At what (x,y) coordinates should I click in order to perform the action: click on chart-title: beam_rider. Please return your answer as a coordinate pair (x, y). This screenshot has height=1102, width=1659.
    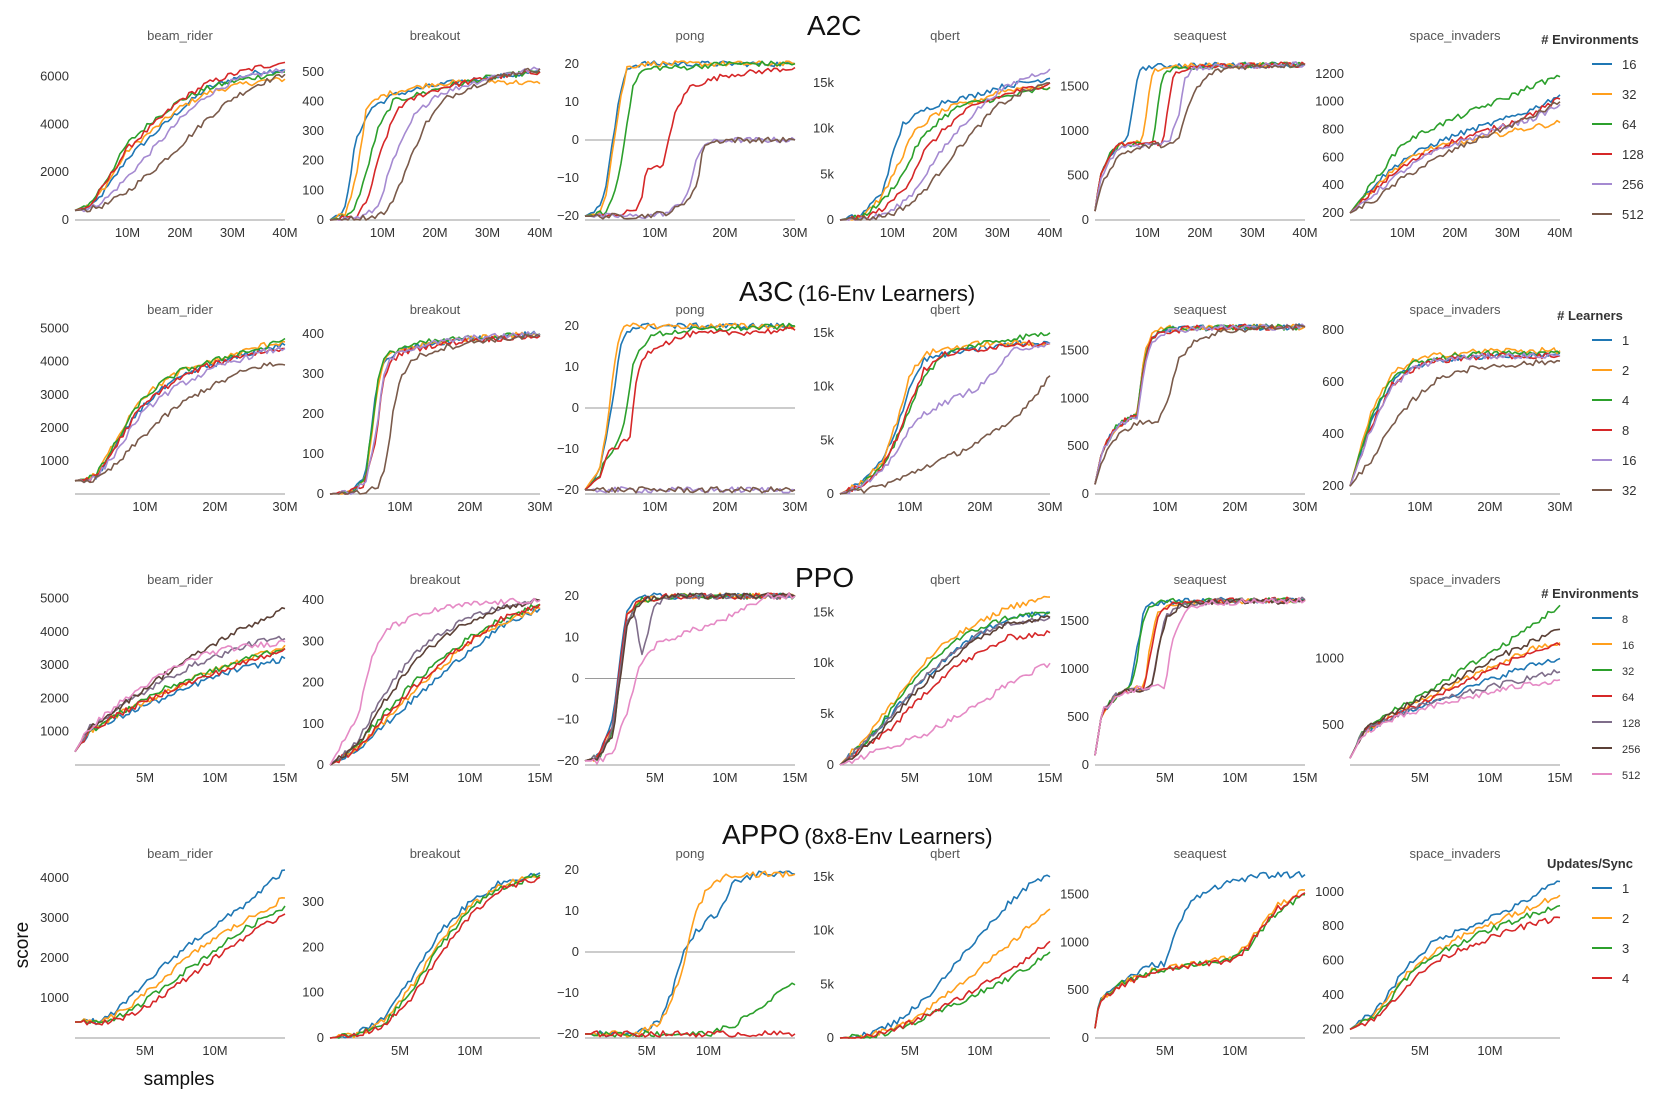
    Looking at the image, I should click on (180, 35).